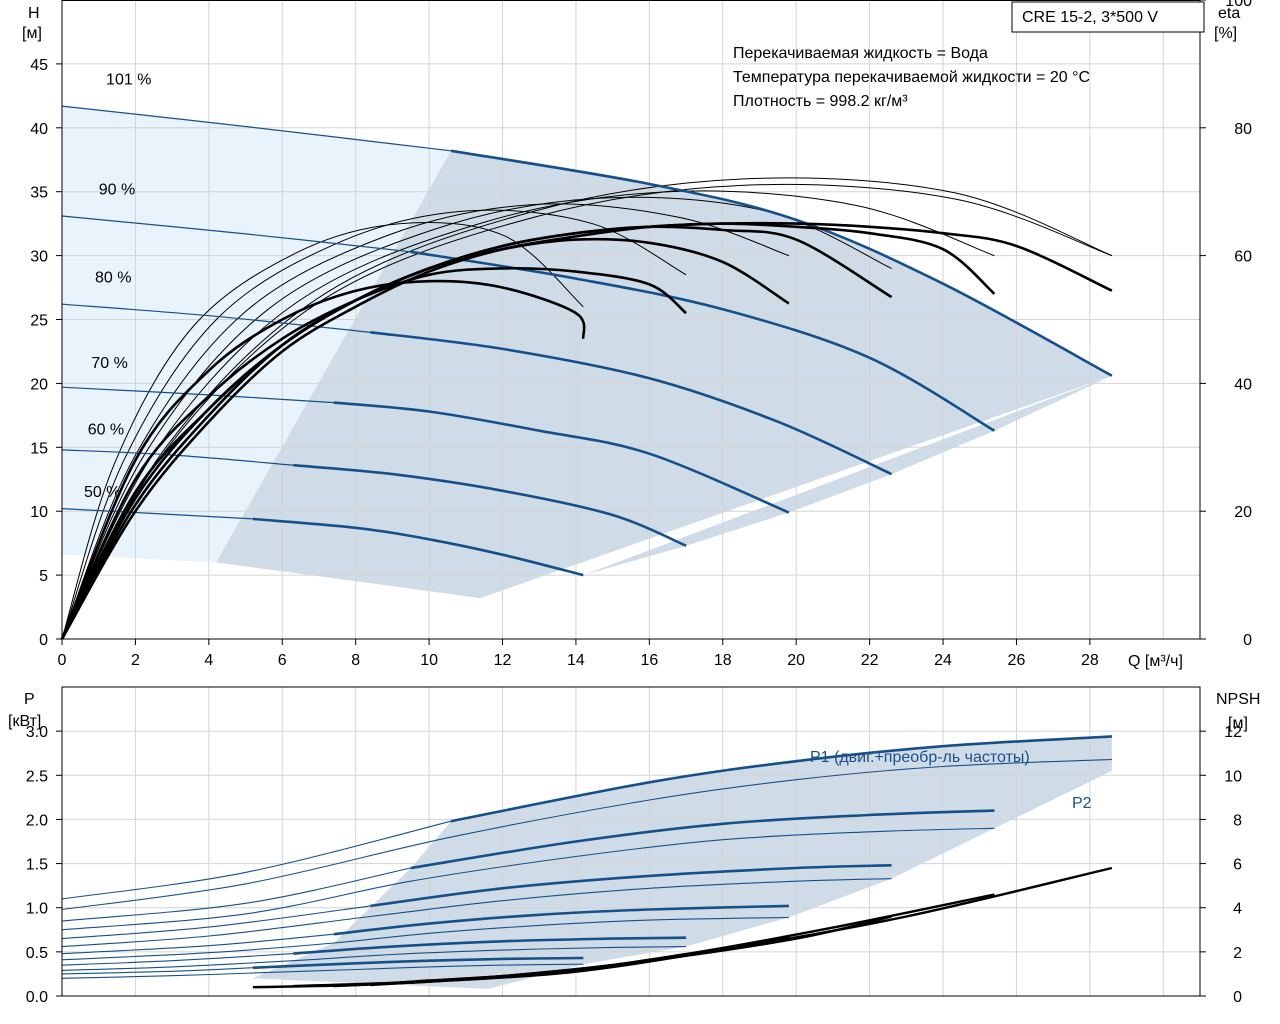 The image size is (1280, 1024). I want to click on p-tick-label: 2.0, so click(37, 820).